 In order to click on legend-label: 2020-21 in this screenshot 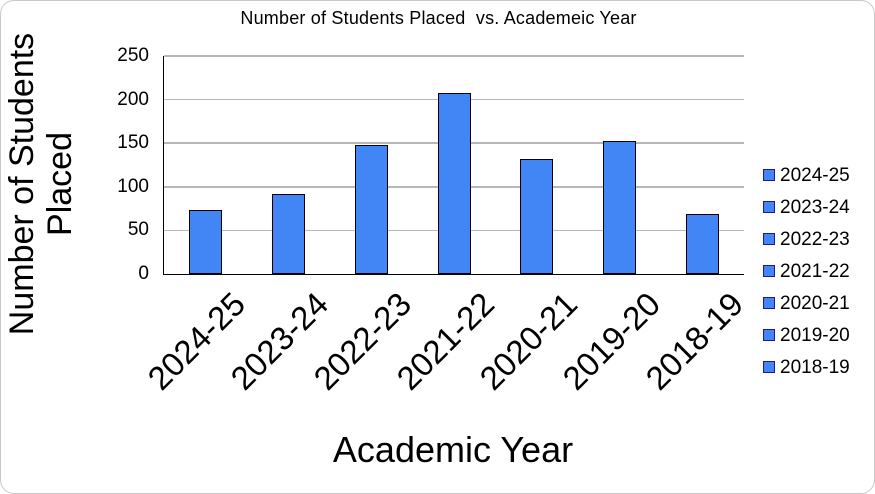, I will do `click(815, 303)`.